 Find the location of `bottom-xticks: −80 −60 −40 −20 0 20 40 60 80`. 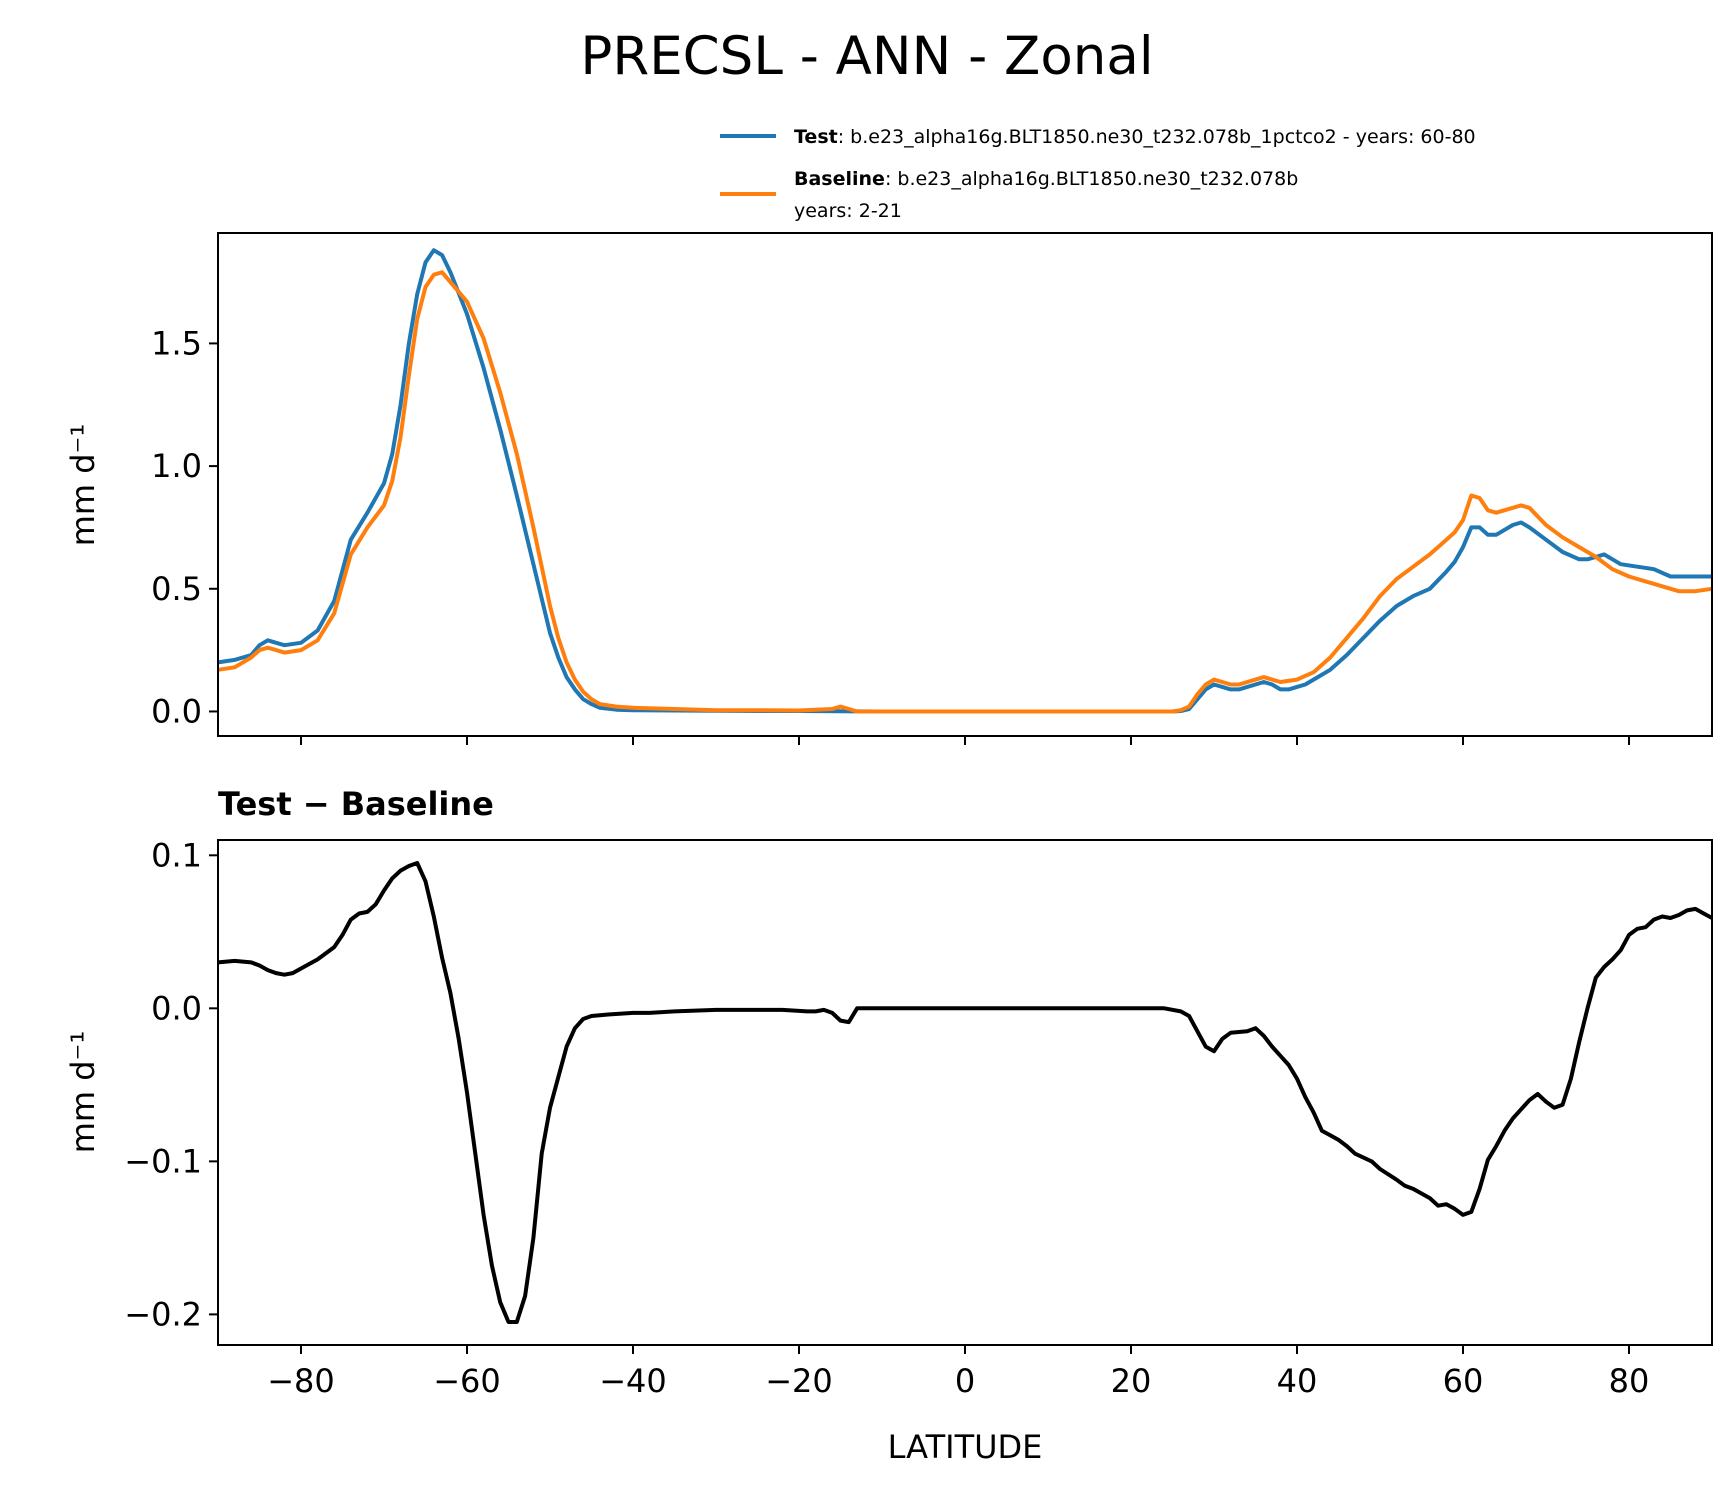

bottom-xticks: −80 −60 −40 −20 0 20 40 60 80 is located at coordinates (958, 1372).